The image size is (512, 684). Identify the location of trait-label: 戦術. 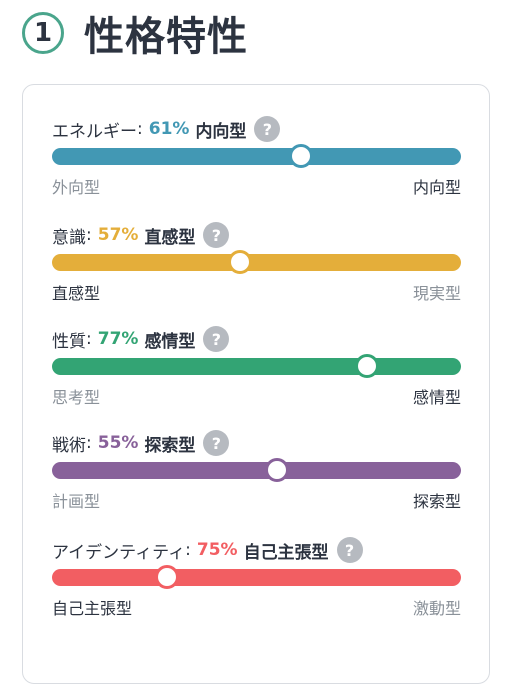
(69, 445).